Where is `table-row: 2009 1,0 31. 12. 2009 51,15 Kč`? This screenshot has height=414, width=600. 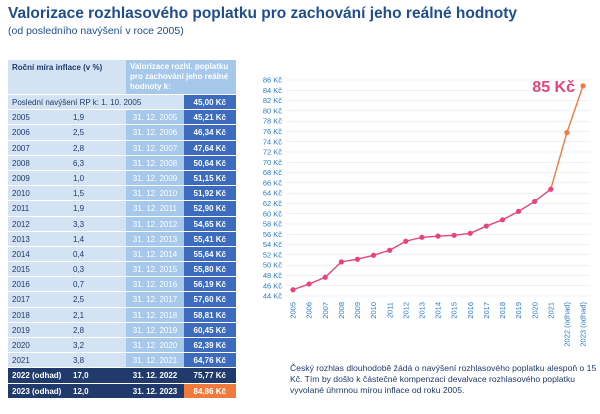
table-row: 2009 1,0 31. 12. 2009 51,15 Kč is located at coordinates (122, 177).